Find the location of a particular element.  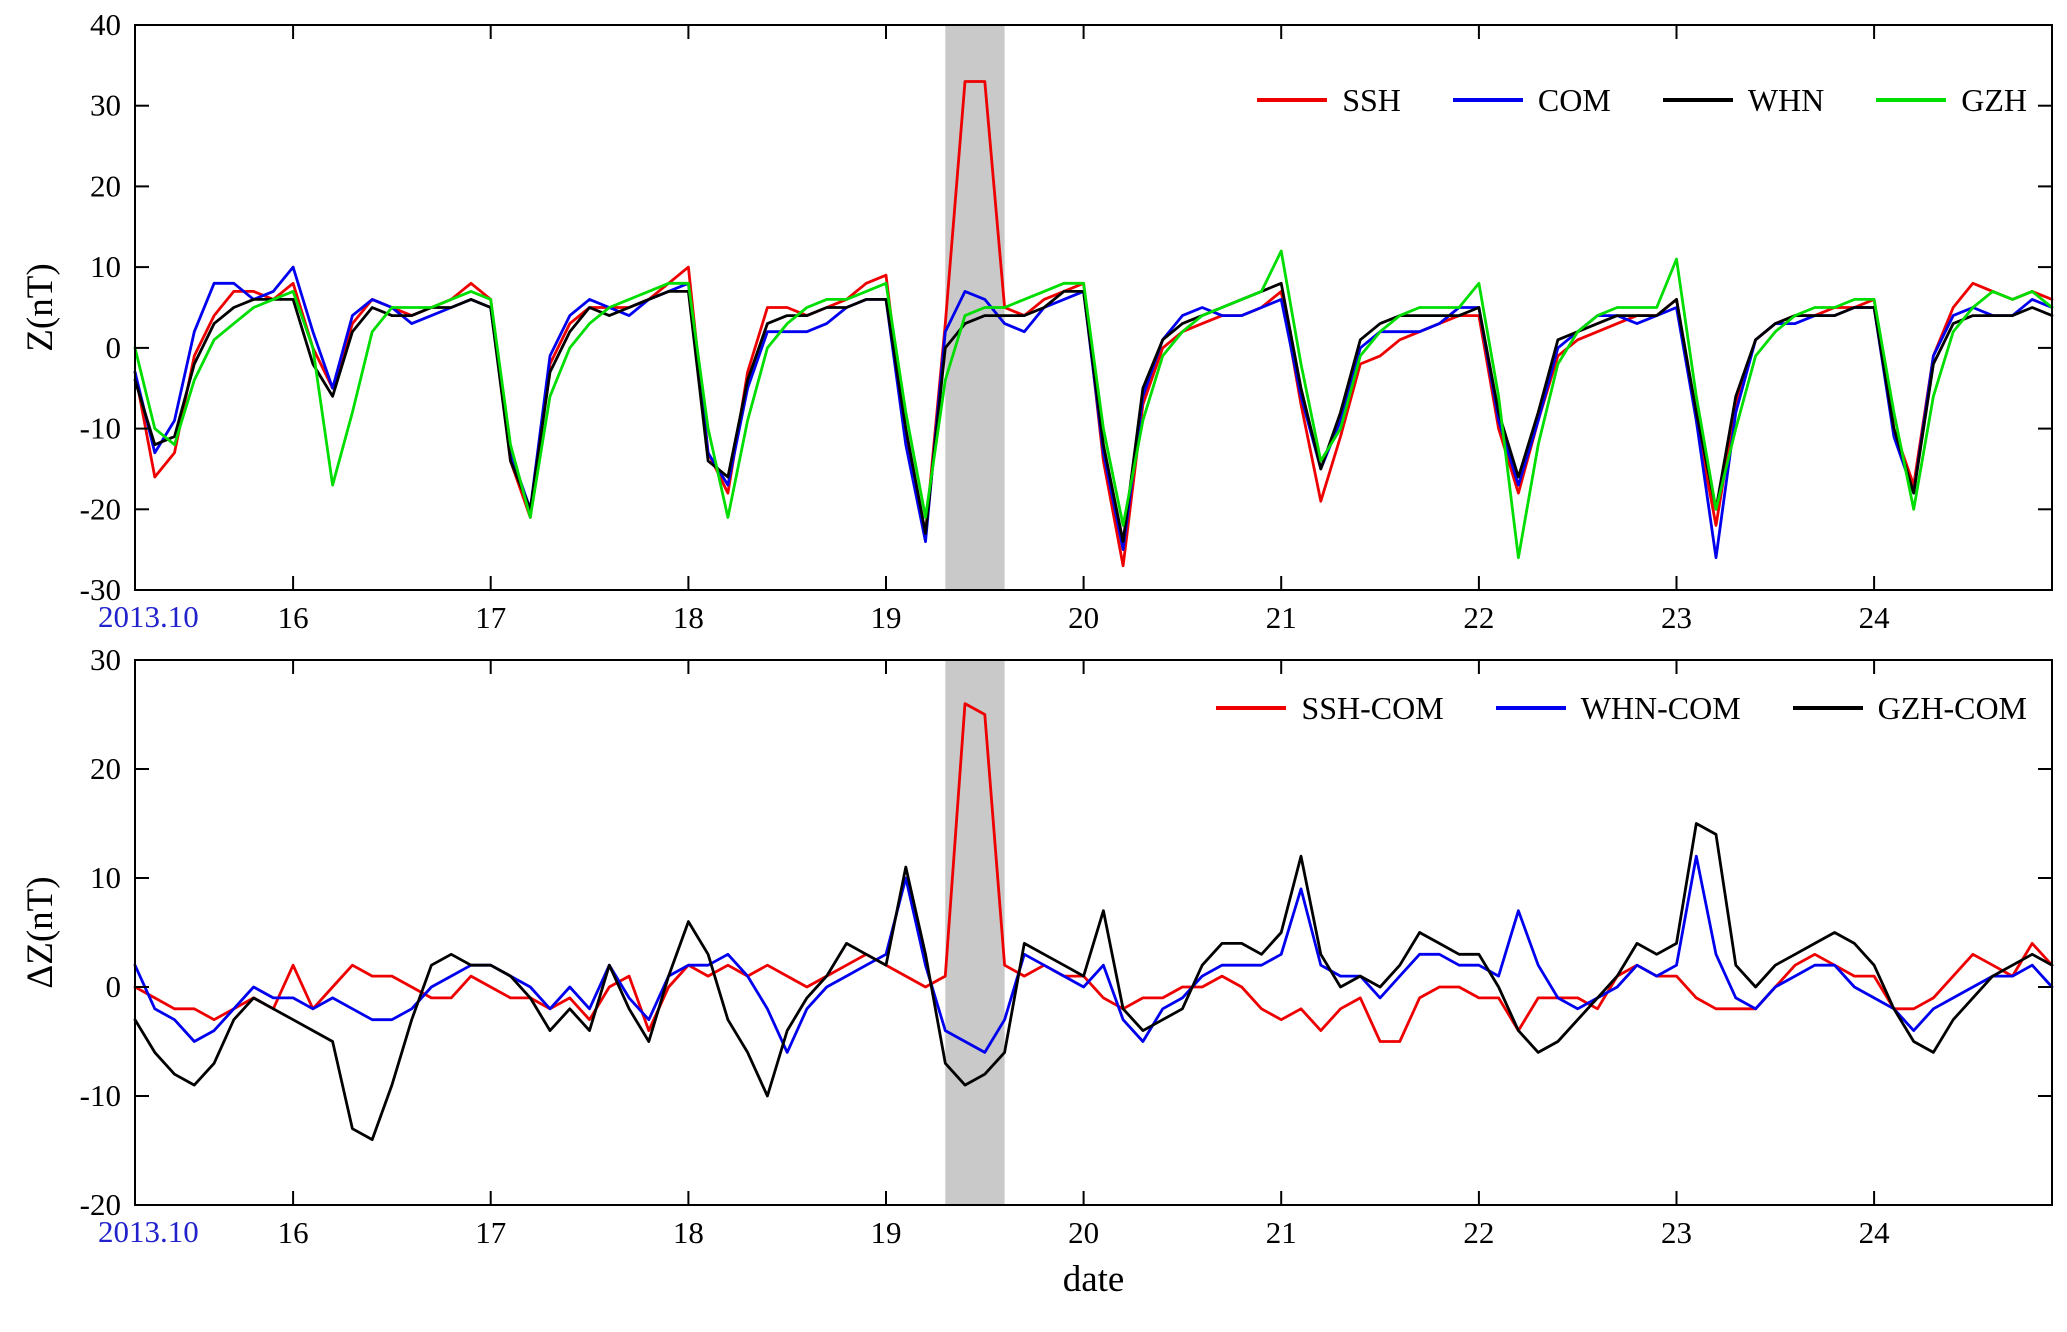

legend-label: SSH-COM is located at coordinates (1372, 708).